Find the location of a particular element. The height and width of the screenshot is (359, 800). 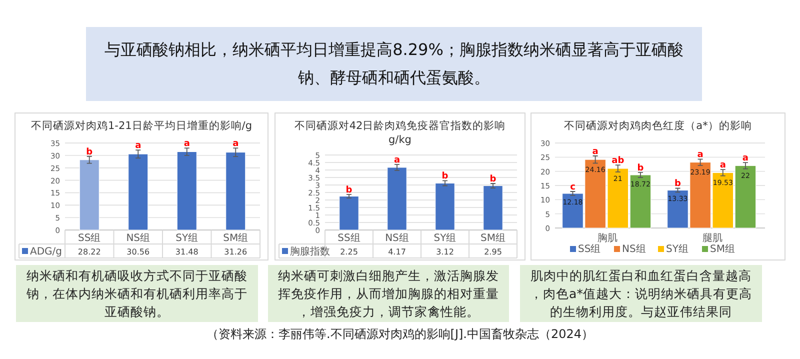

chart-title: 不同硒源对42日龄肉鸡免疫器官指数的影响 is located at coordinates (400, 125).